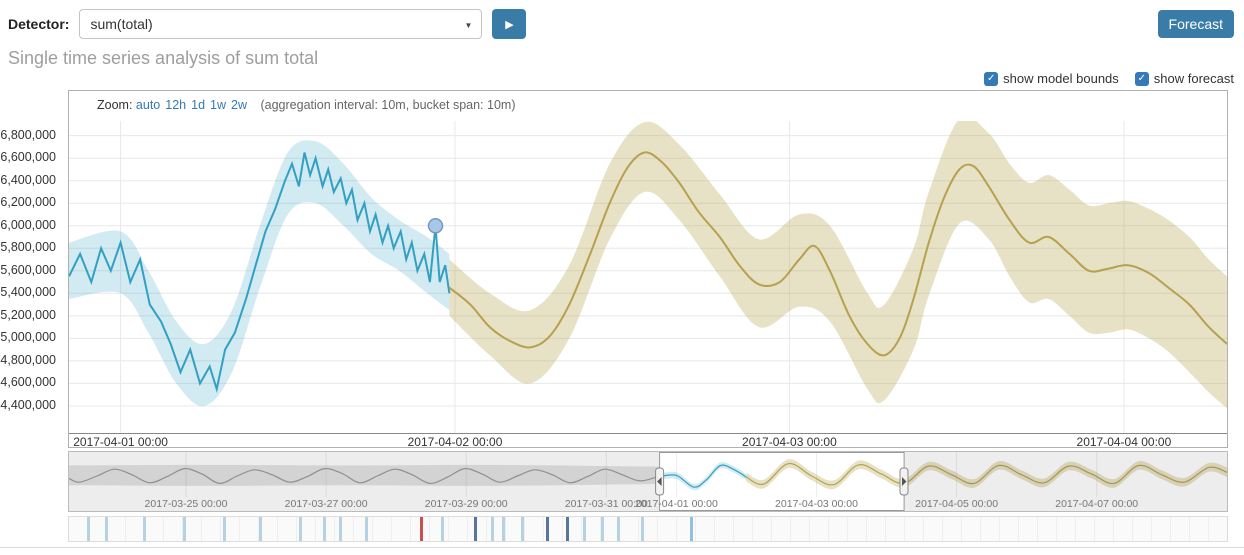  I want to click on y-axis-label: 6,600,000, so click(28, 157).